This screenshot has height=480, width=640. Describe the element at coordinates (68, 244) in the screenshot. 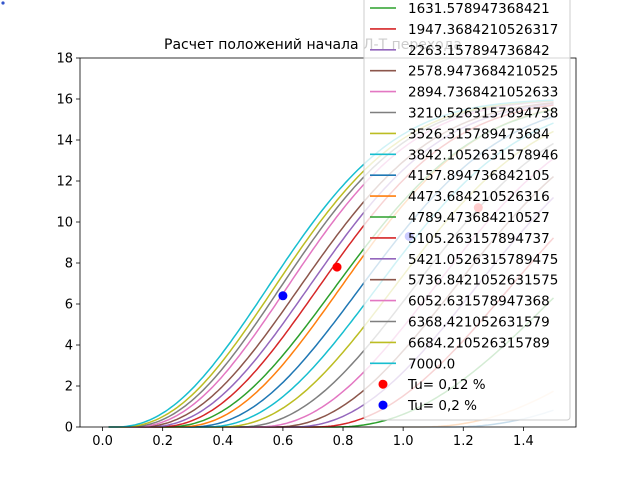

I see `y-axis: 0 2 4 6 8 10 12 14 16 18` at that location.